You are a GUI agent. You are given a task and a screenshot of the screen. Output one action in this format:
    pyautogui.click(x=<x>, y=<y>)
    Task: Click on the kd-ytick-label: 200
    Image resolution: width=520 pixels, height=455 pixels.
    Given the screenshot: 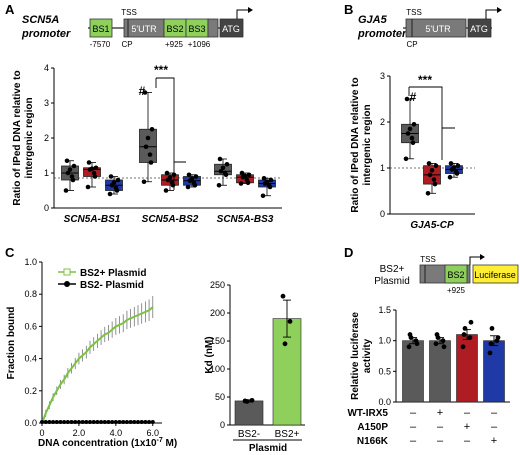 What is the action you would take?
    pyautogui.click(x=217, y=313)
    